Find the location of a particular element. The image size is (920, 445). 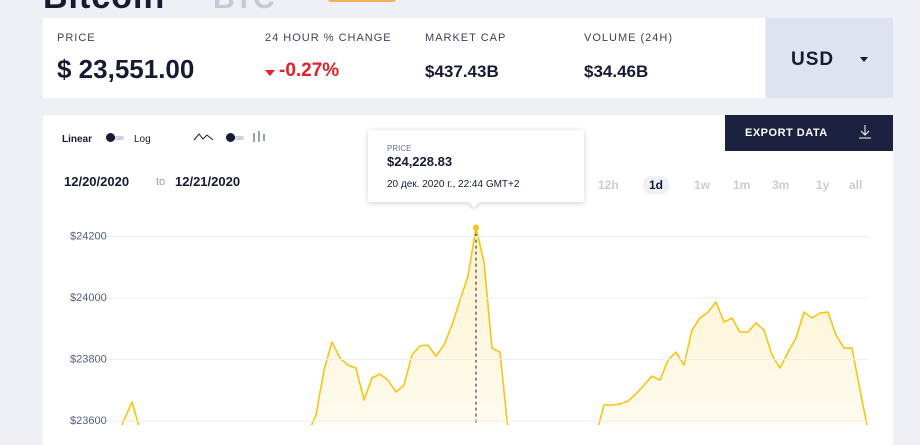

y-tick-label: $23800 is located at coordinates (88, 359).